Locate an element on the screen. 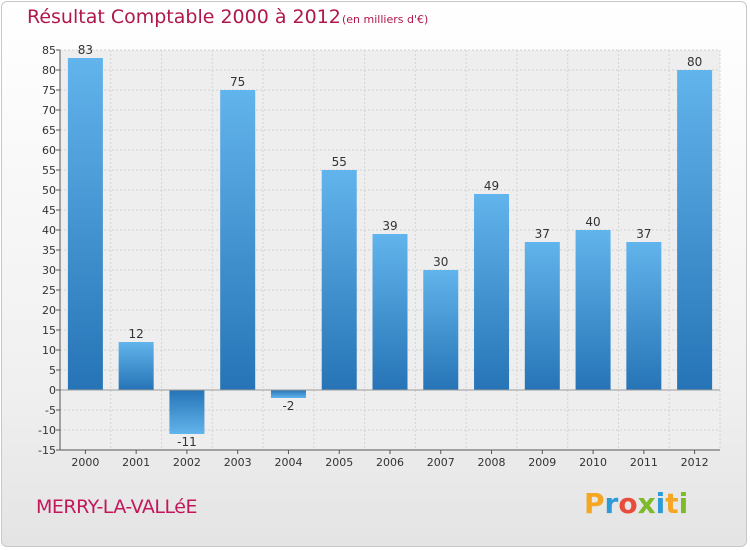 The height and width of the screenshot is (550, 750). proxiti-letter: o is located at coordinates (628, 503).